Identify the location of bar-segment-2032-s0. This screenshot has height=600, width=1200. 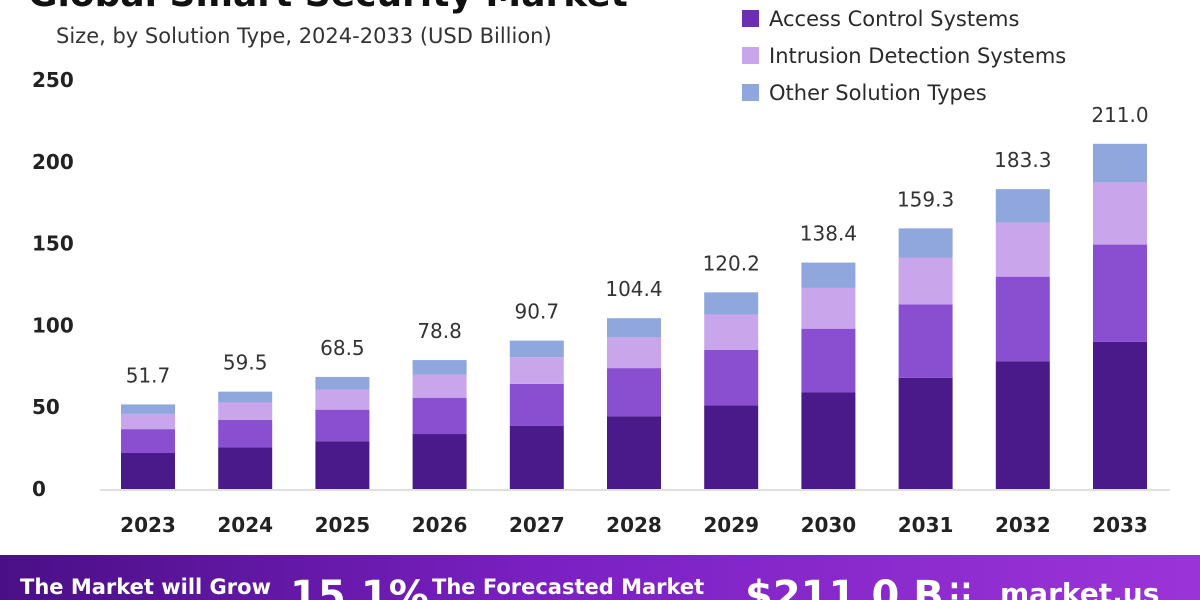
(1022, 425).